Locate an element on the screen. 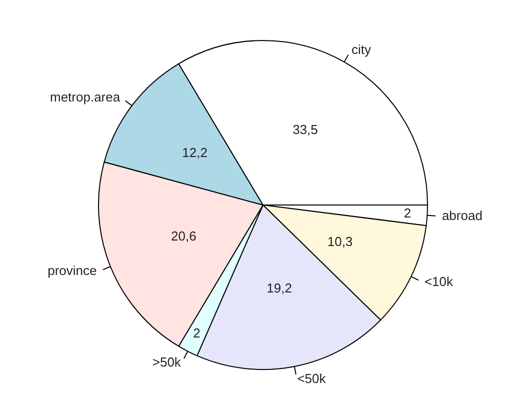 The height and width of the screenshot is (407, 510). slice-label: abroad is located at coordinates (462, 215).